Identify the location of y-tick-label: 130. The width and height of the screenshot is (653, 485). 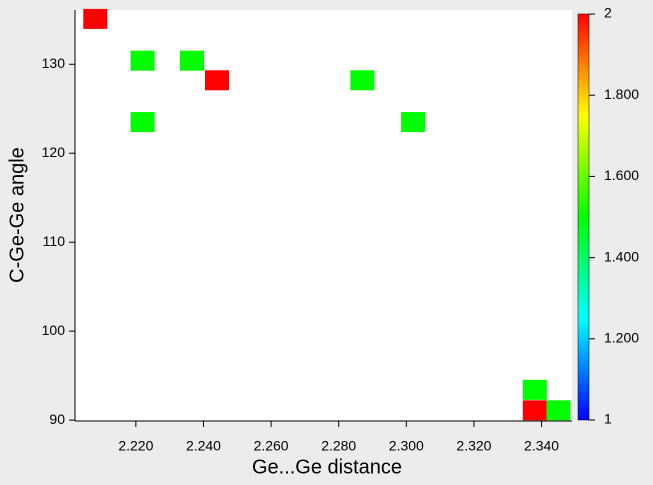
(54, 63).